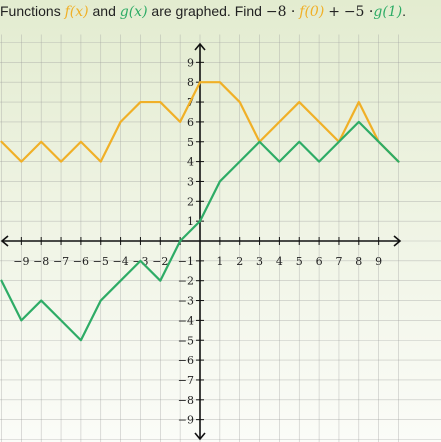 The image size is (441, 442). I want to click on y-tick-label: 2, so click(190, 201).